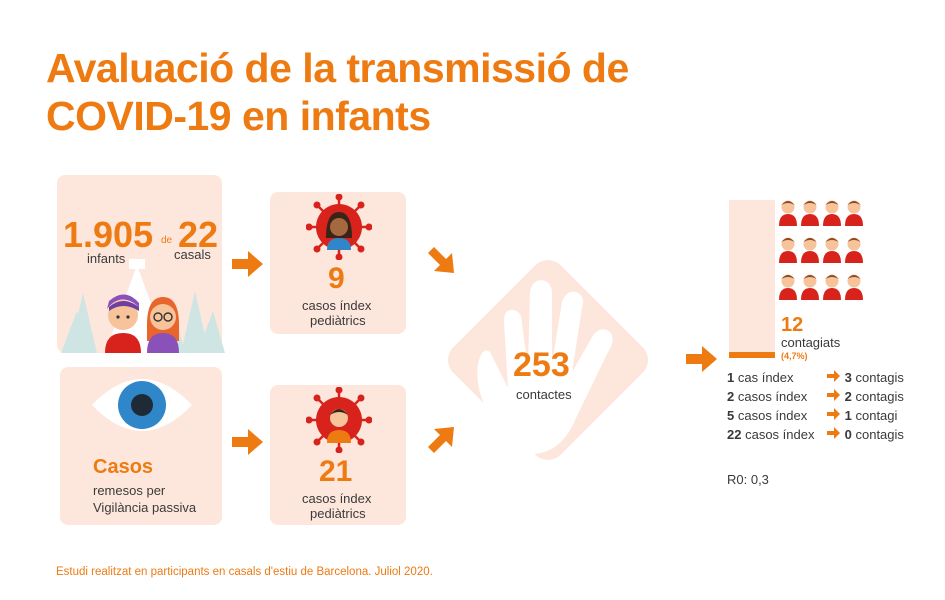  What do you see at coordinates (544, 394) in the screenshot?
I see `contacts-label: contactes` at bounding box center [544, 394].